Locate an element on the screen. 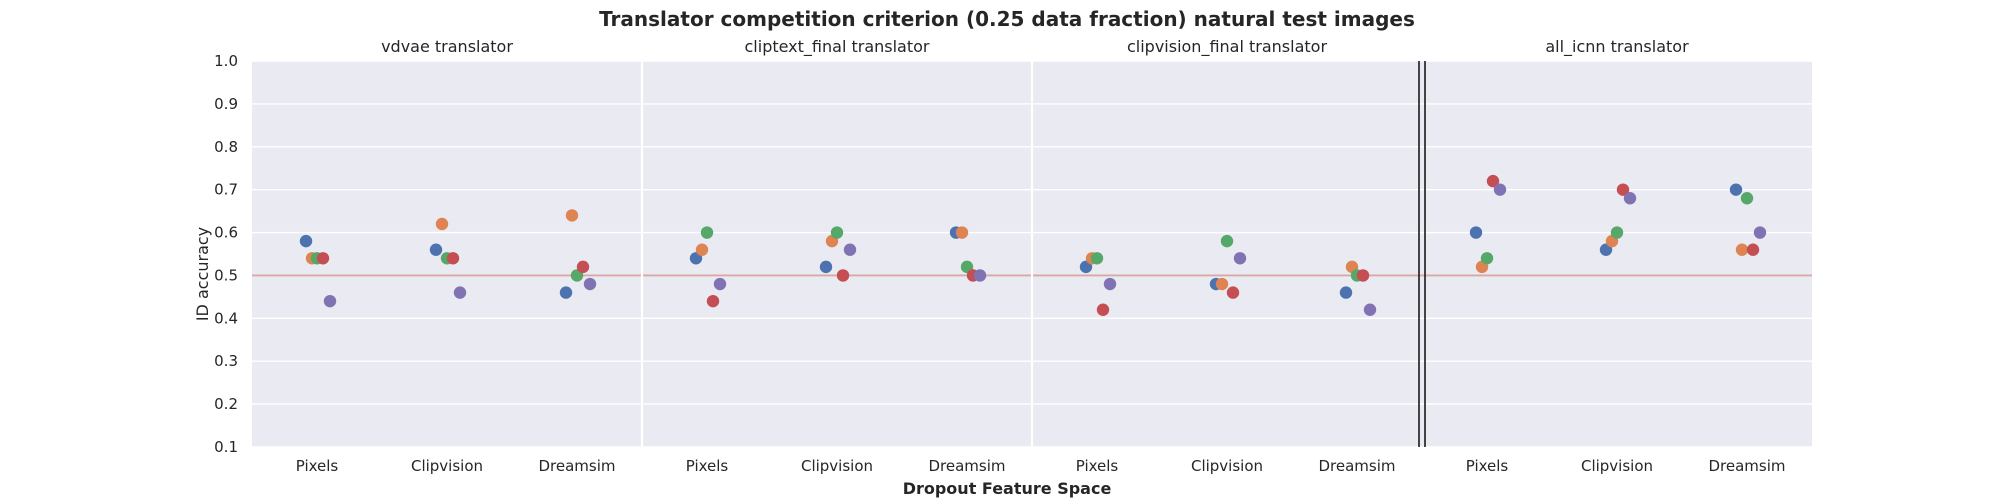 Image resolution: width=2000 pixels, height=500 pixels. y-tick-label: 0.9 is located at coordinates (226, 104).